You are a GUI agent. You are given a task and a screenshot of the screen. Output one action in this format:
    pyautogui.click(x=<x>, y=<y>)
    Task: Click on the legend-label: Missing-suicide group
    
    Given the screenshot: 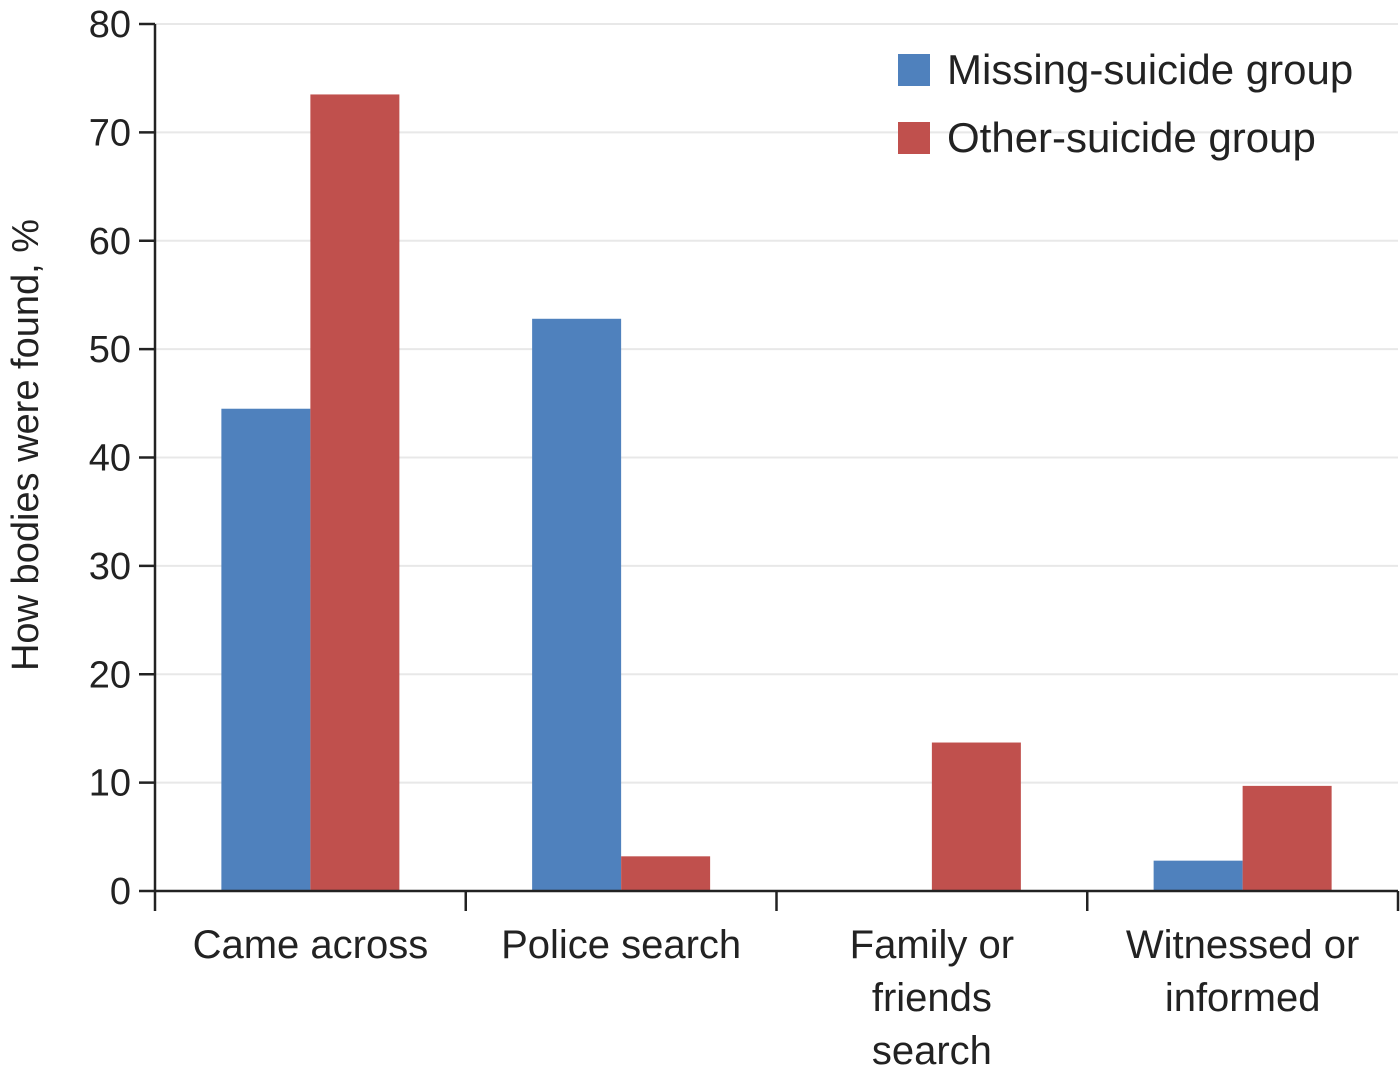 What is the action you would take?
    pyautogui.click(x=1150, y=69)
    